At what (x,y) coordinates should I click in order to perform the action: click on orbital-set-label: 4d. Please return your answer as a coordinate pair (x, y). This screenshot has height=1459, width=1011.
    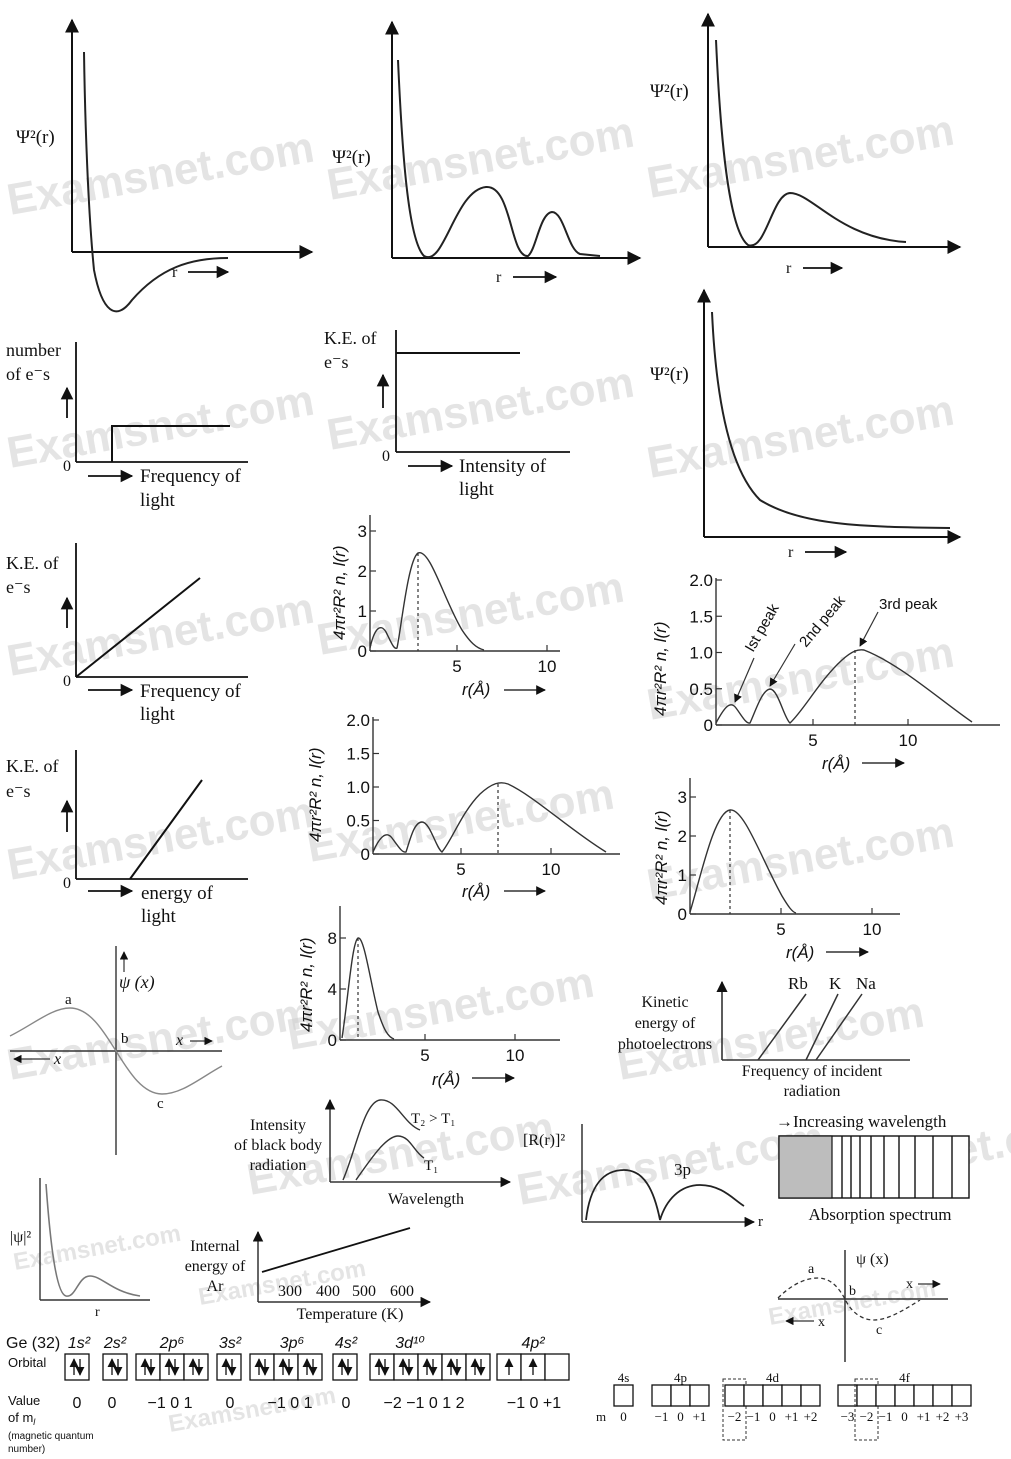
    Looking at the image, I should click on (773, 1377).